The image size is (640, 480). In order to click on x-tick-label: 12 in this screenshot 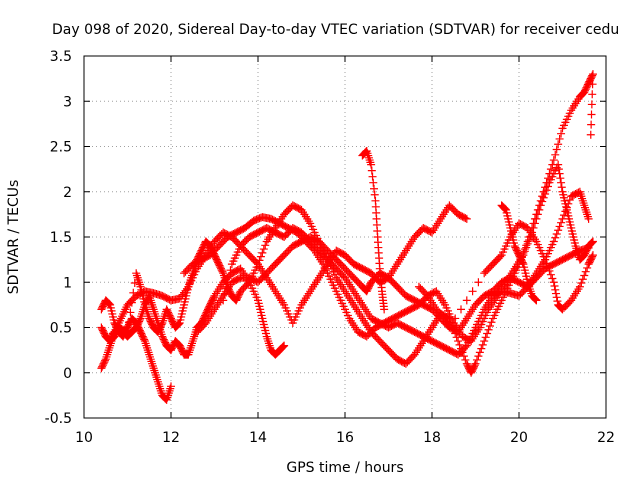, I will do `click(171, 438)`.